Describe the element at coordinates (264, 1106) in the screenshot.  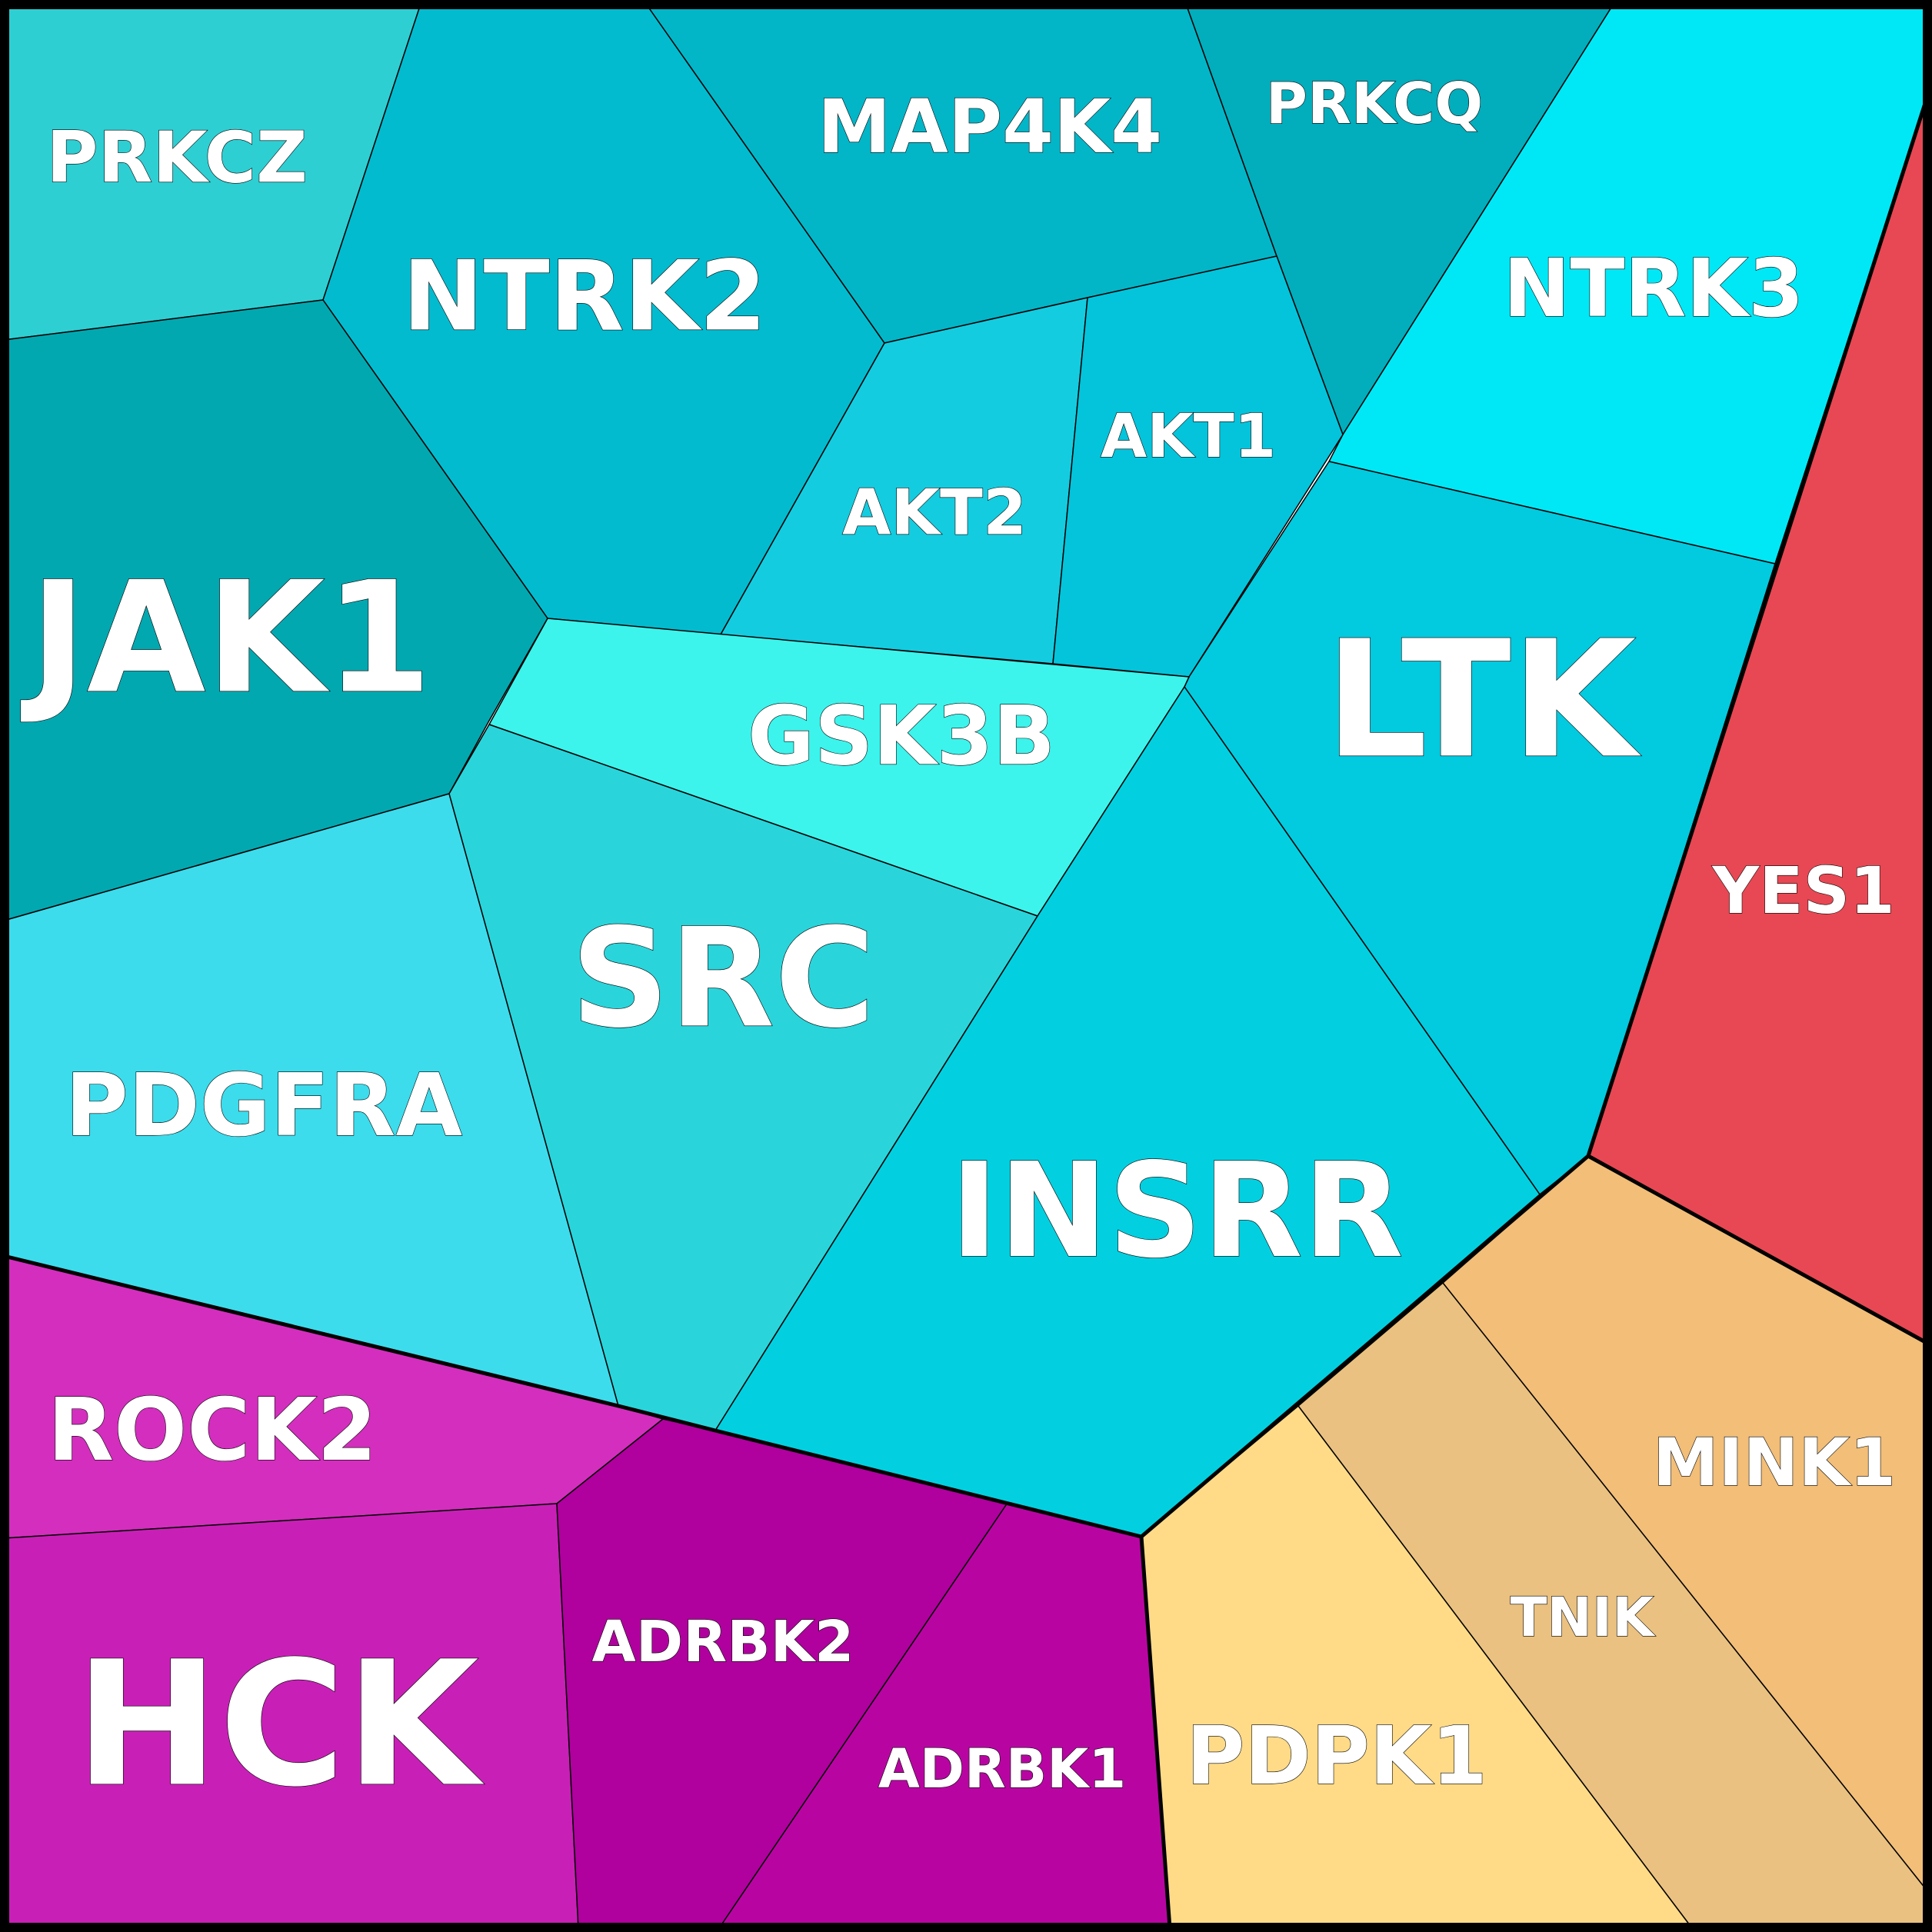
I see `label-pdgfra: PDGFRA` at that location.